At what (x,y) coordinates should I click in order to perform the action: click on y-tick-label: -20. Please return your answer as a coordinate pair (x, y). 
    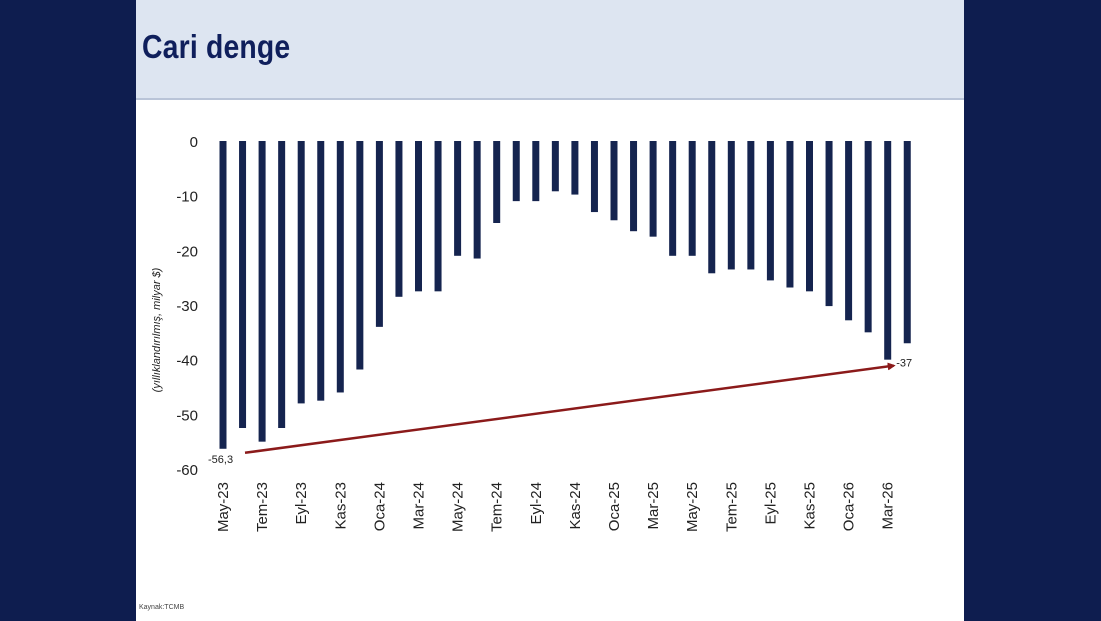
    Looking at the image, I should click on (187, 251).